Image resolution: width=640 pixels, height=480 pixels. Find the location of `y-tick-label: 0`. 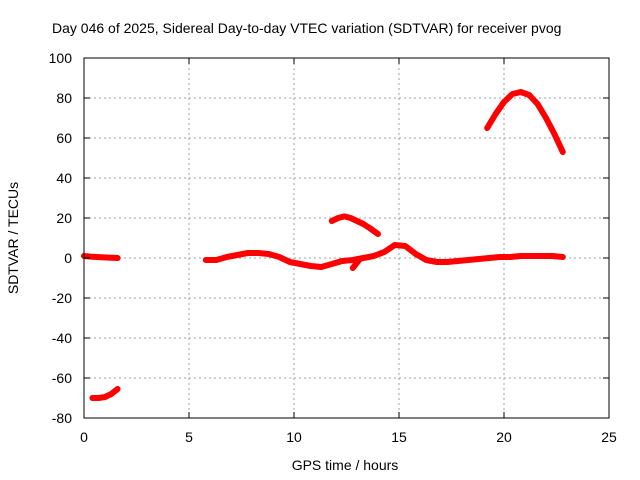

y-tick-label: 0 is located at coordinates (68, 258).